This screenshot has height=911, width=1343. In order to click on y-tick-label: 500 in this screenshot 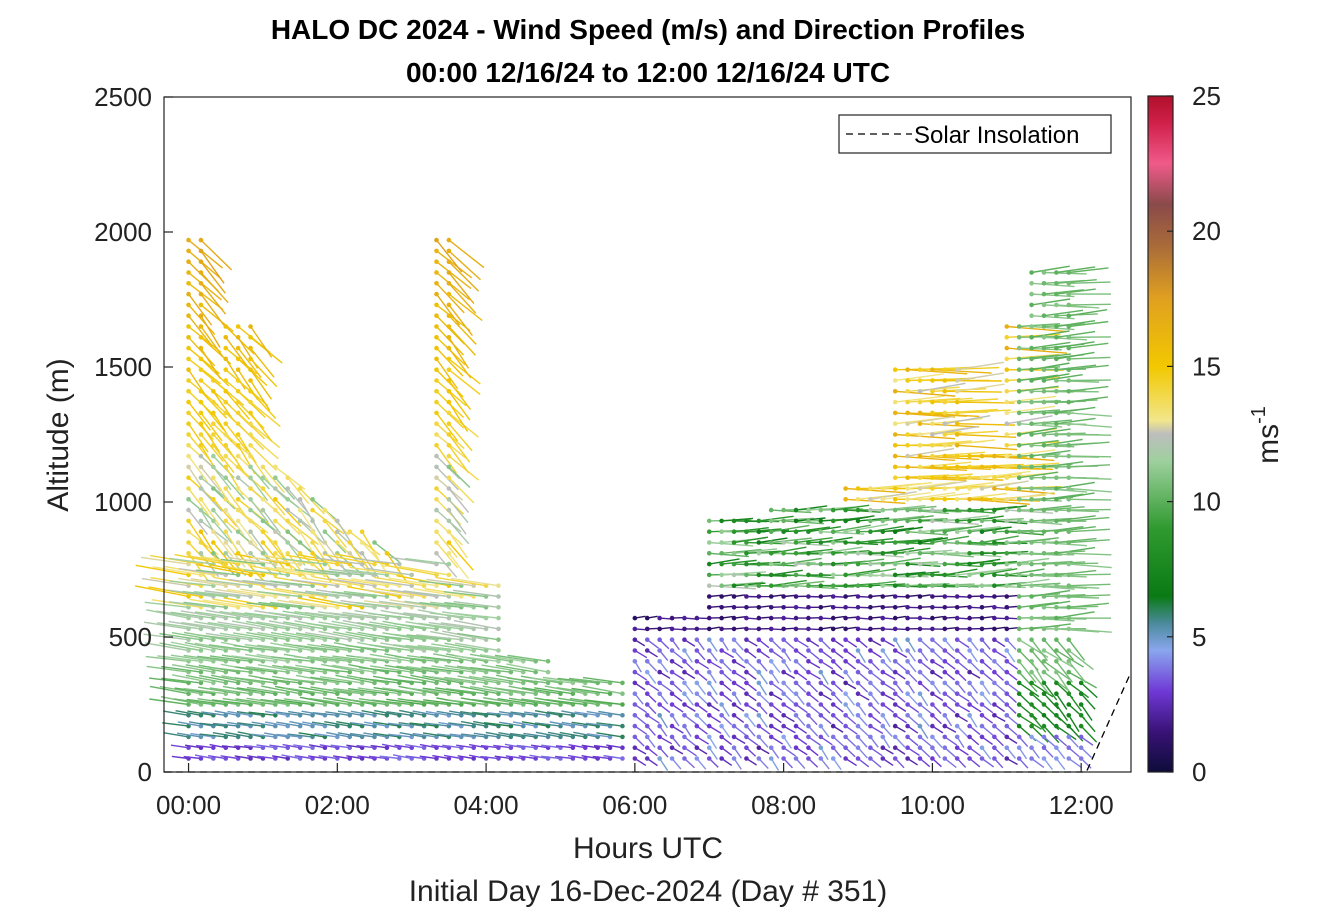, I will do `click(130, 637)`.